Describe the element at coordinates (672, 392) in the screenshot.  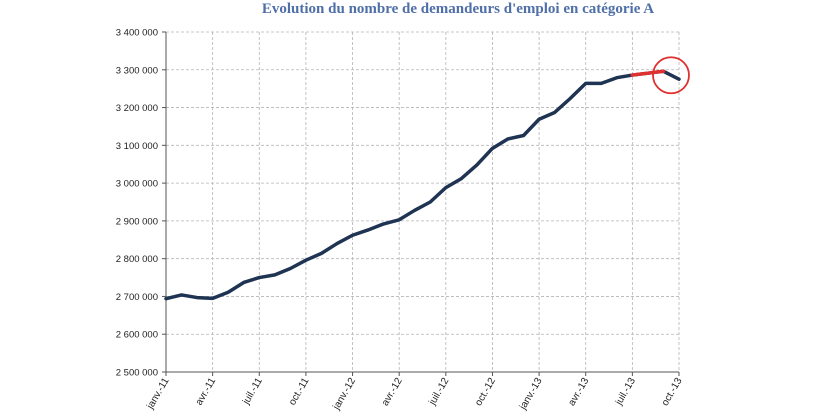
I see `x-tick-label: oct.-13` at that location.